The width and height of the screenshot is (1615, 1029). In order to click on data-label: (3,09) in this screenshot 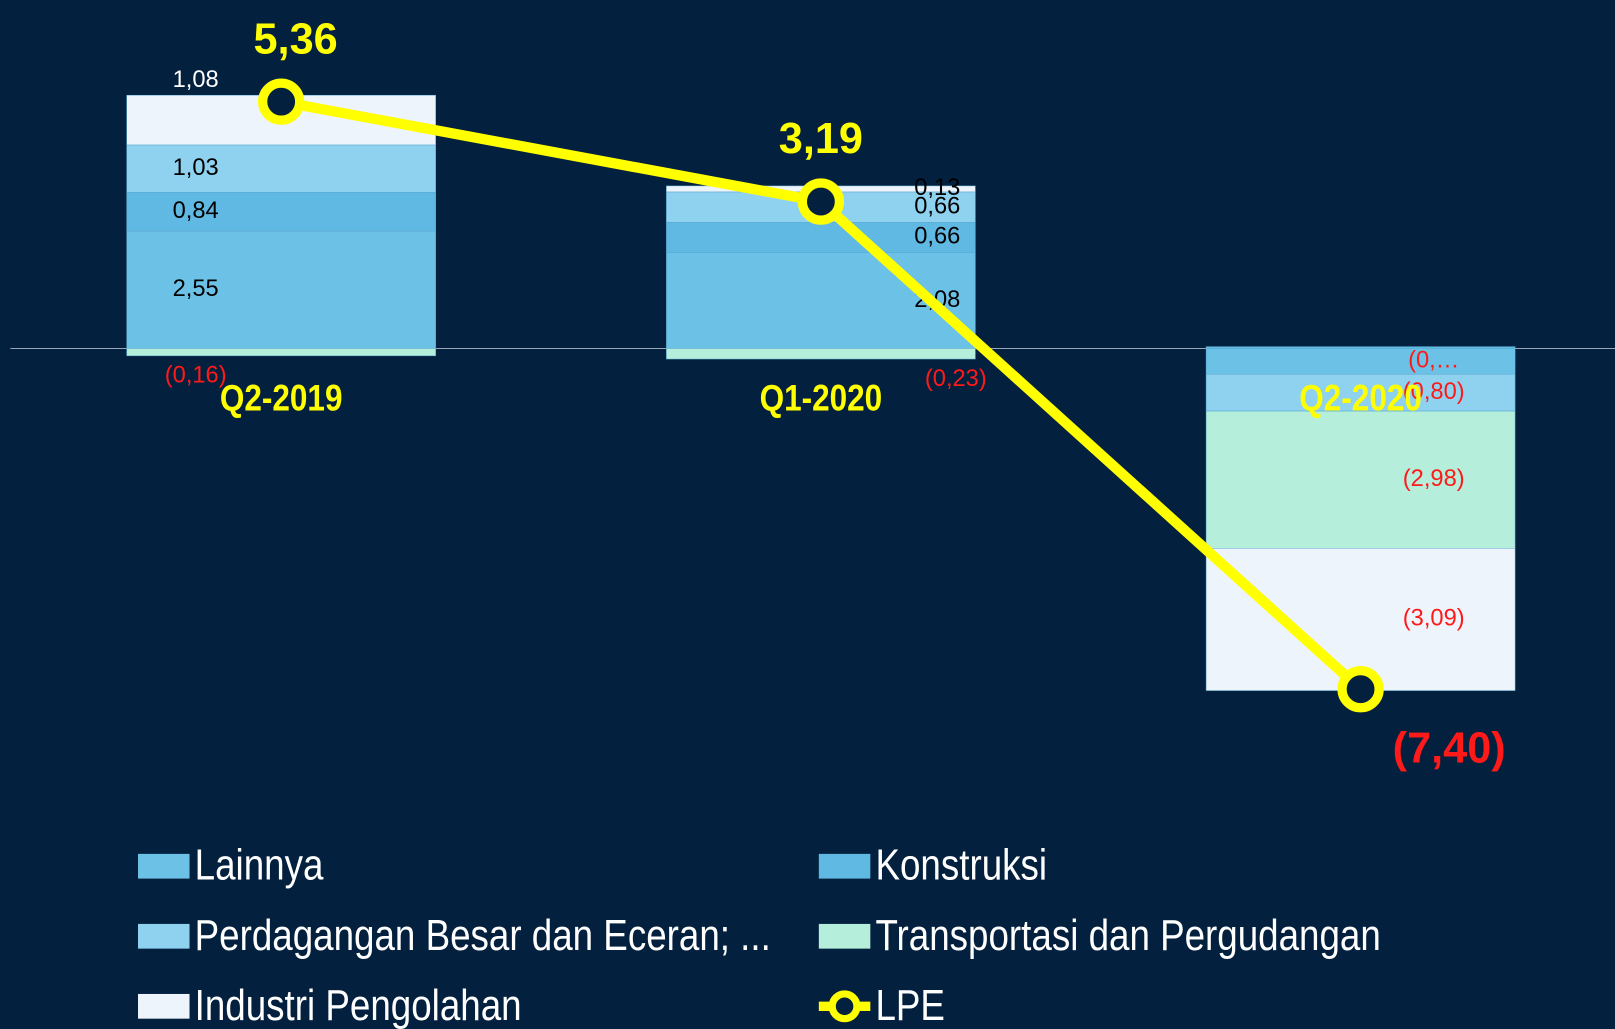, I will do `click(1434, 619)`.